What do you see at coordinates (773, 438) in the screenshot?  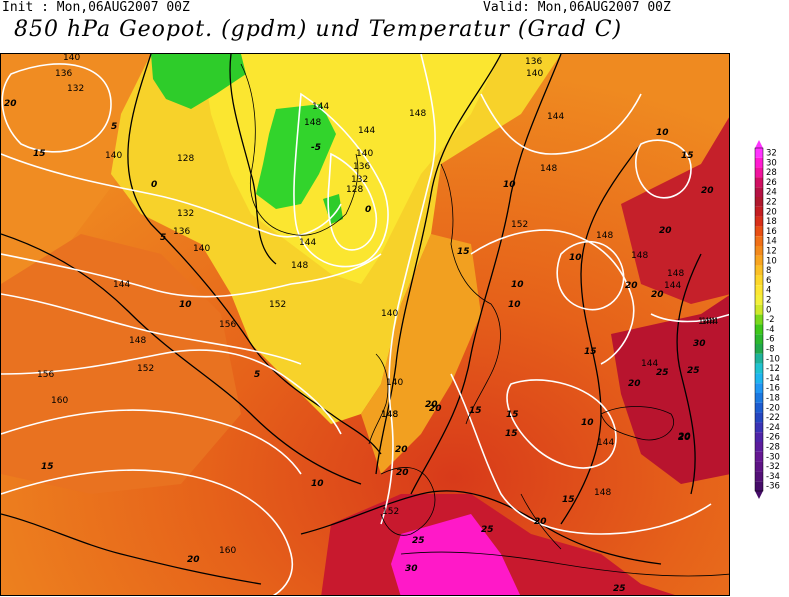 I see `legend-label: -26` at bounding box center [773, 438].